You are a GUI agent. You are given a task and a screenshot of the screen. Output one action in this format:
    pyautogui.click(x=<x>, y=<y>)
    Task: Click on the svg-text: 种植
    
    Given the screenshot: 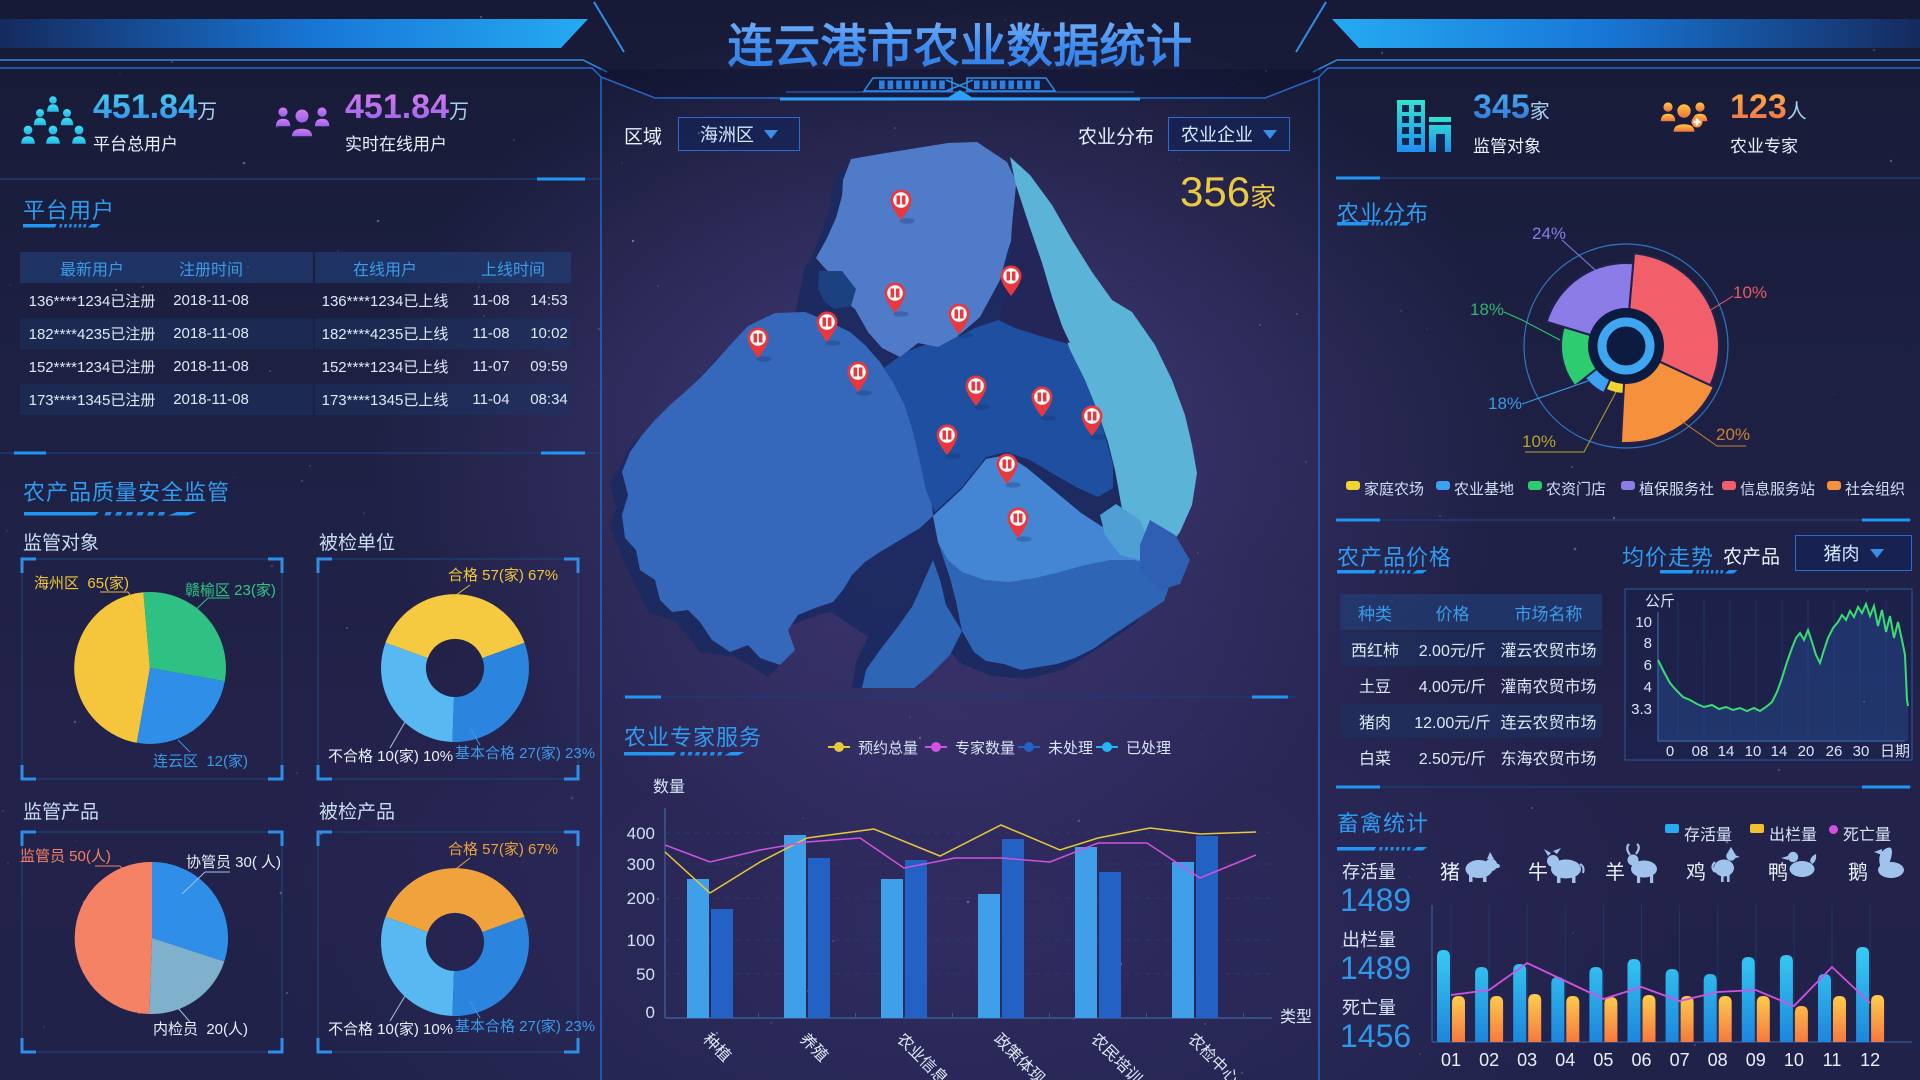 What is the action you would take?
    pyautogui.click(x=716, y=1047)
    